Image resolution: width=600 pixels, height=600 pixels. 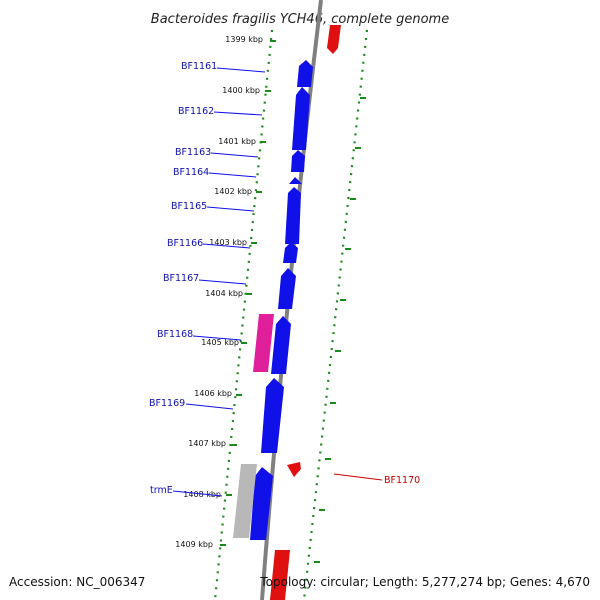 I want to click on gene-label-BF1167: BF1167, so click(x=181, y=278).